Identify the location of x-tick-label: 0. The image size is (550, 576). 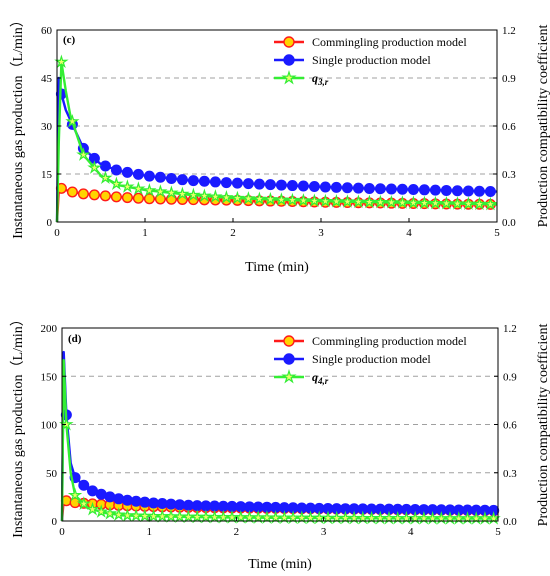
(62, 532).